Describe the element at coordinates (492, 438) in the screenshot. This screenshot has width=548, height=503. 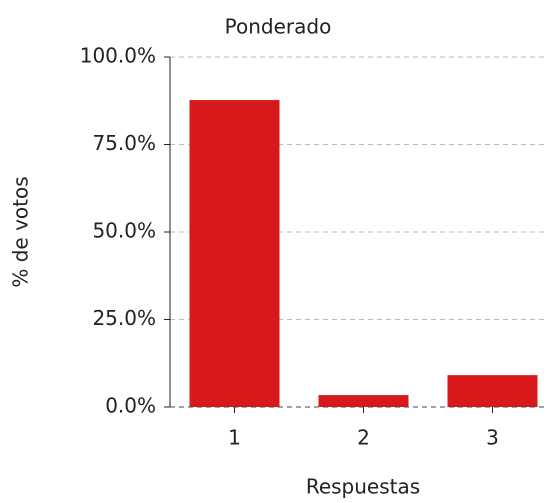
I see `x-tick-label: 3` at that location.